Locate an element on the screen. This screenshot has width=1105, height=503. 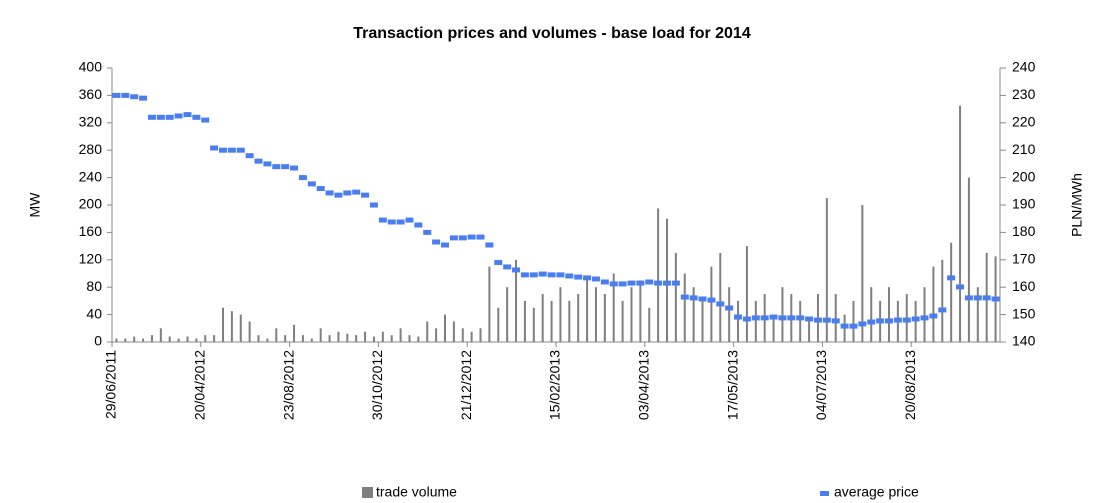
y2-tick-label: 170 is located at coordinates (1024, 259).